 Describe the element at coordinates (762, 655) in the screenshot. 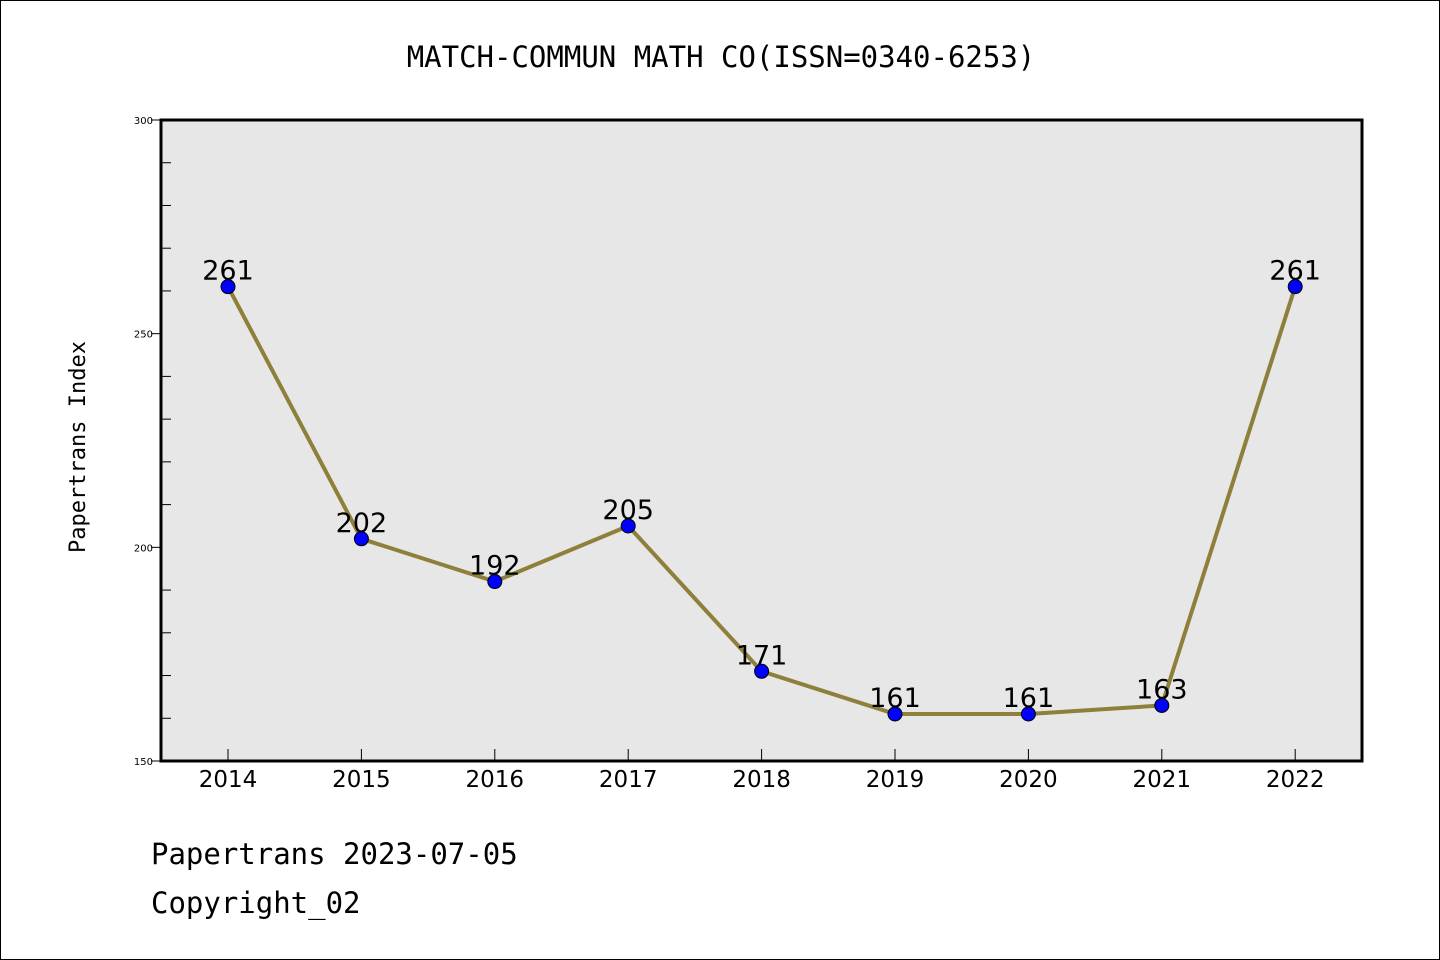

I see `data-label: 171` at that location.